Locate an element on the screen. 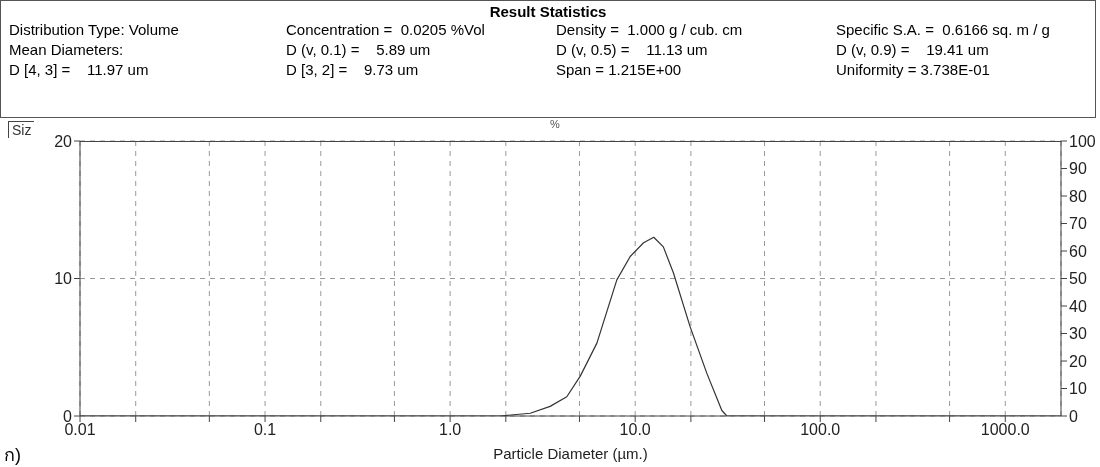 Image resolution: width=1100 pixels, height=467 pixels. text: Mean Diameters: is located at coordinates (66, 49).